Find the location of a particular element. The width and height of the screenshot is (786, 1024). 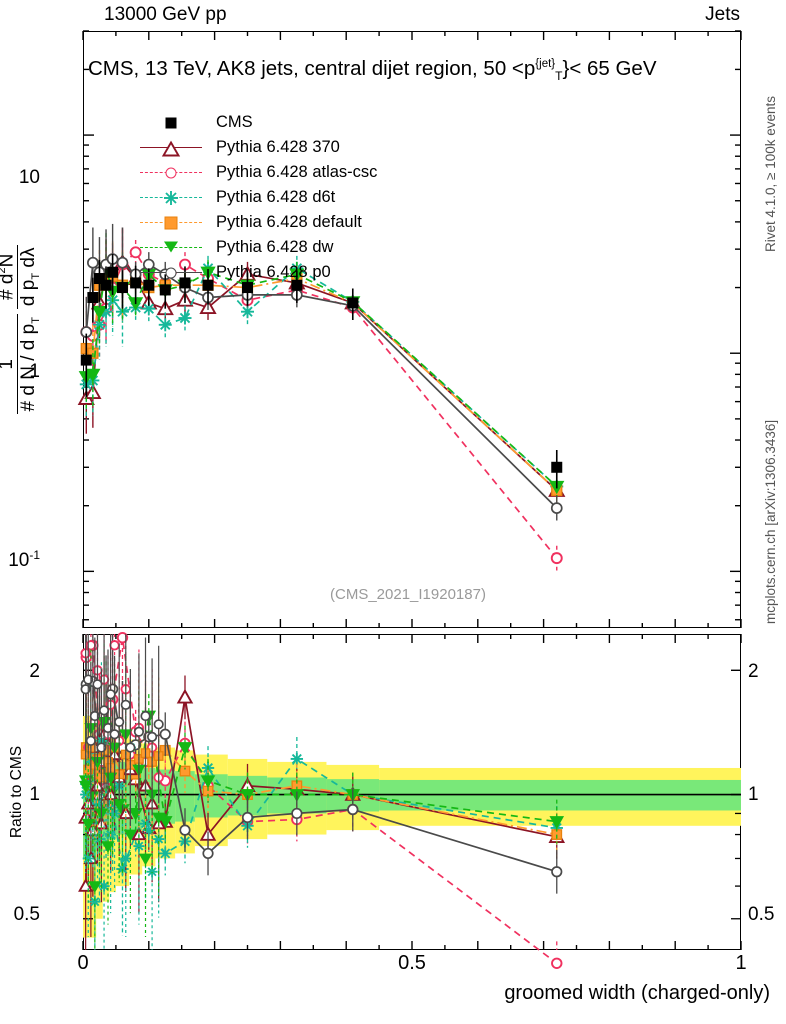

mcplots-source-note: mcplots.cern.ch [arXiv:1306.3436] is located at coordinates (770, 521).